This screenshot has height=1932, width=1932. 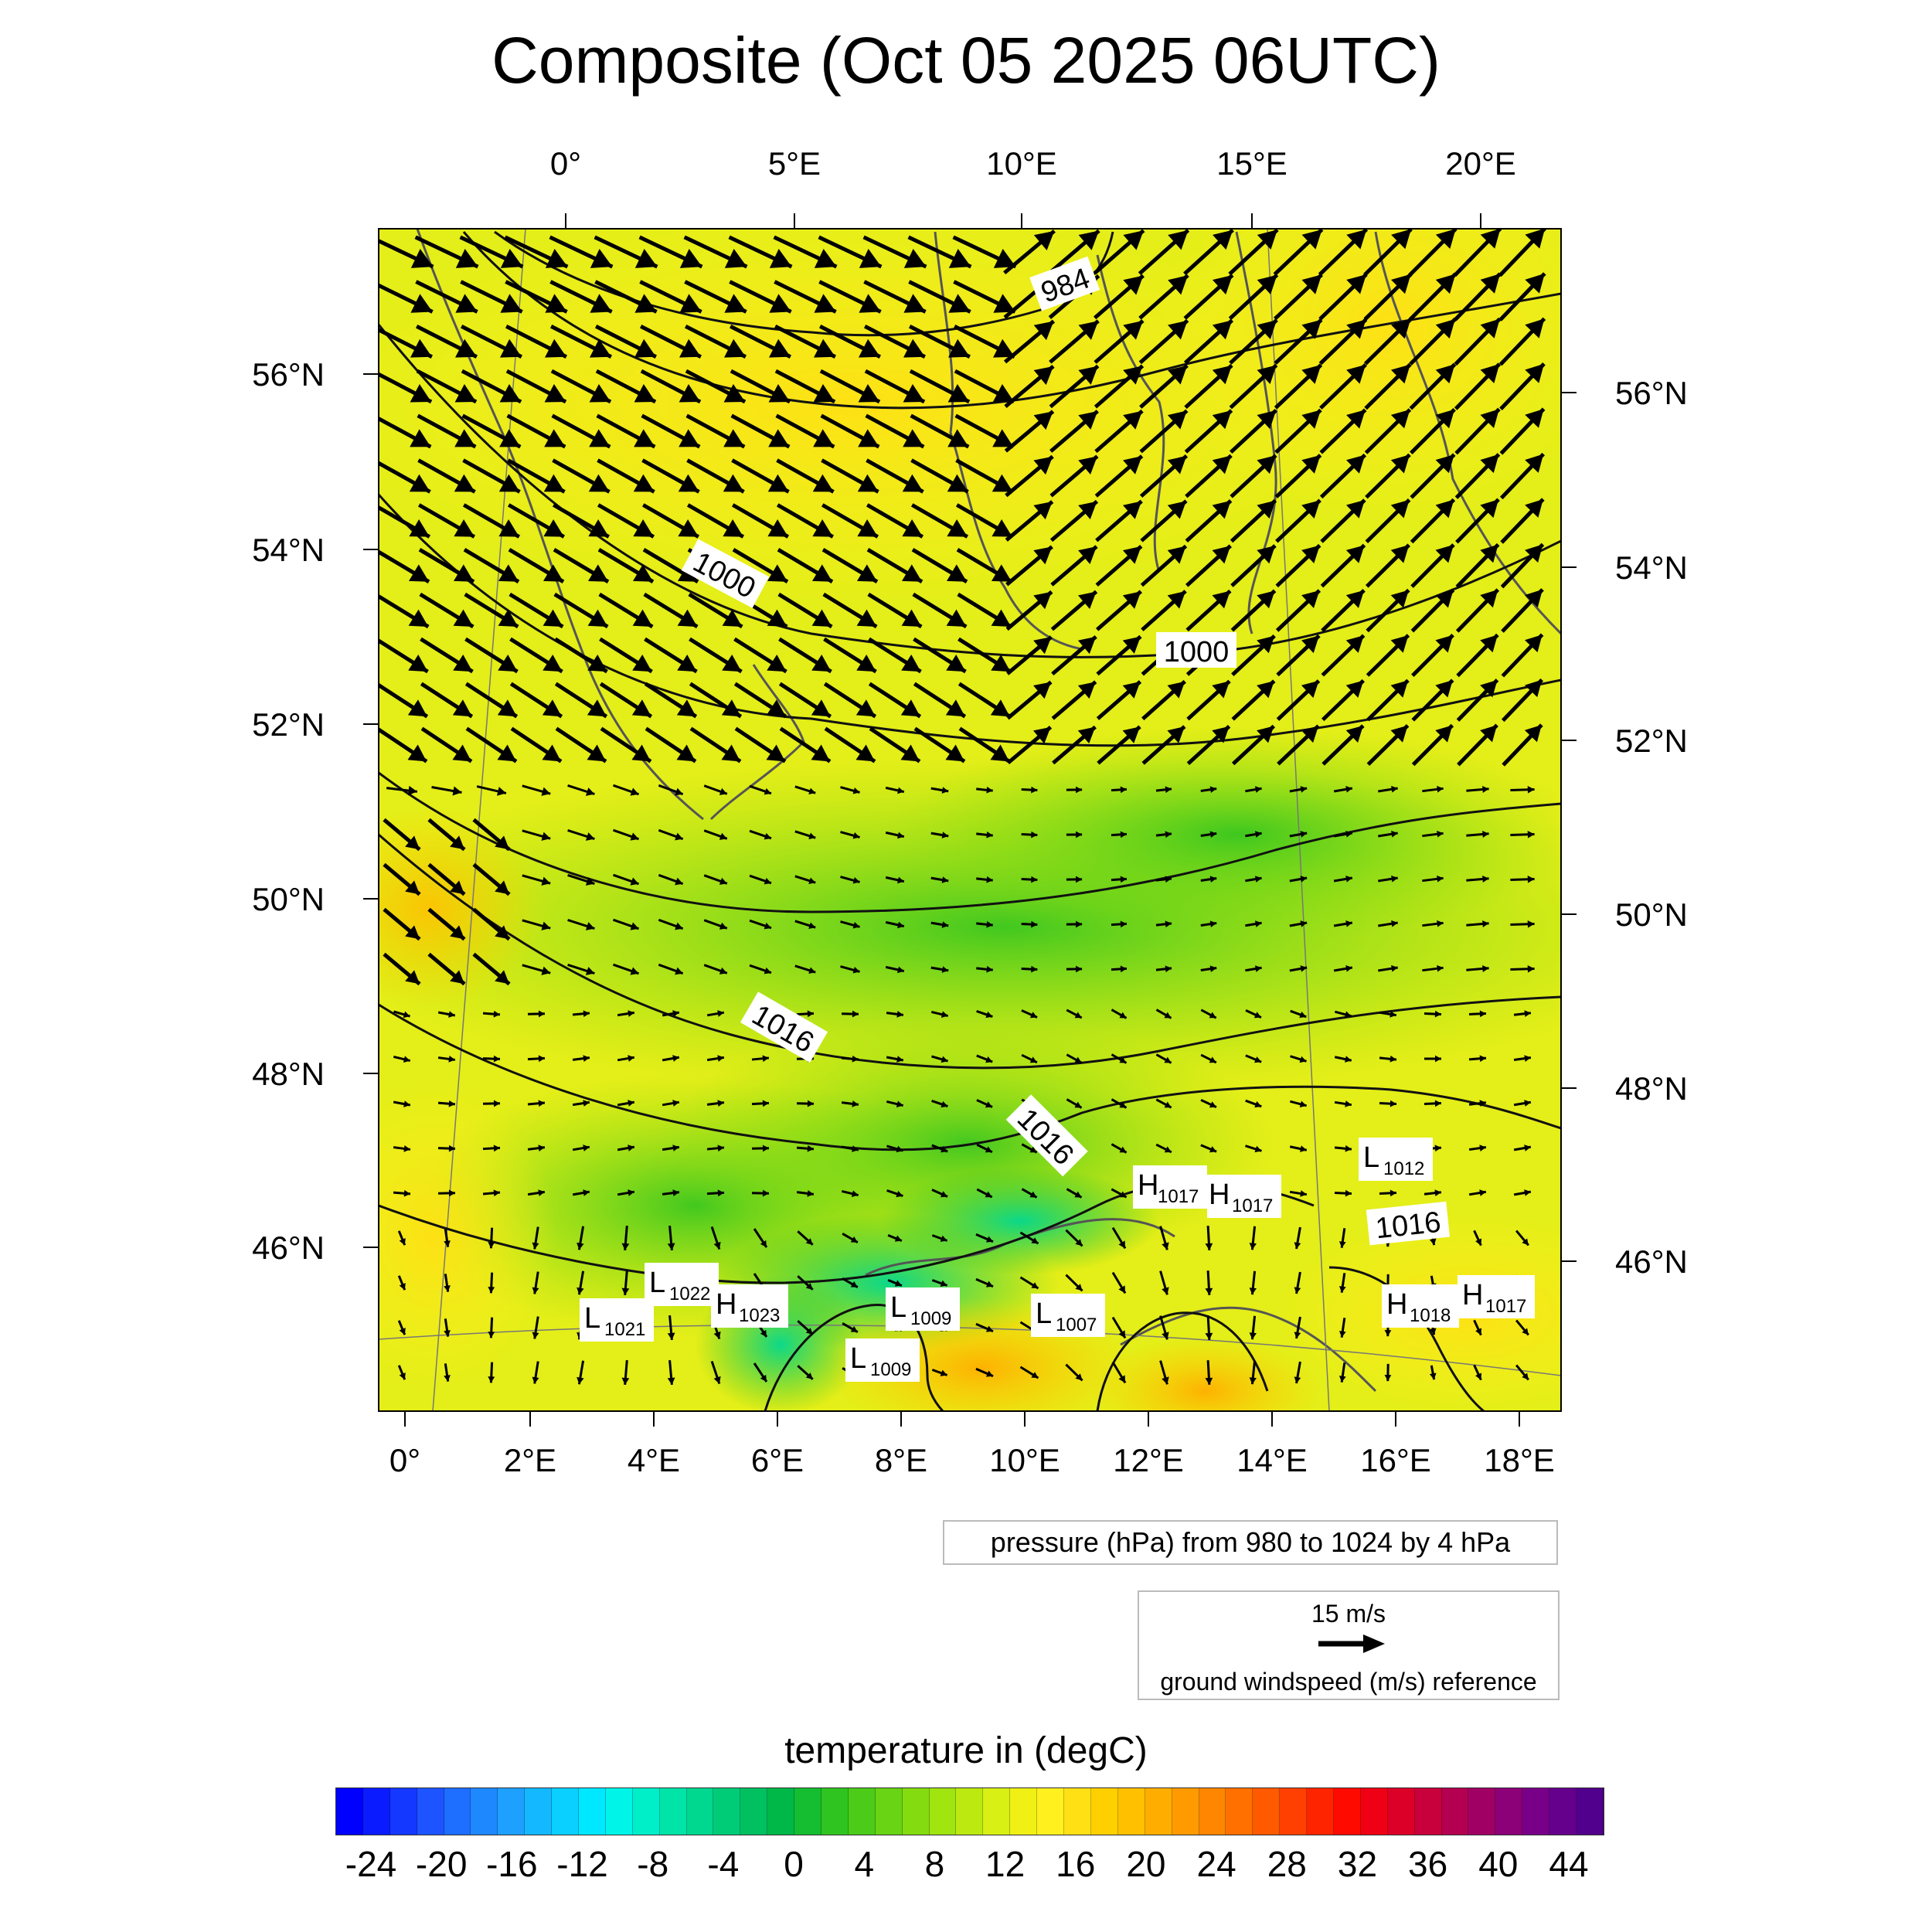 I want to click on wind-reference-speed: 15 m/s, so click(x=1348, y=1614).